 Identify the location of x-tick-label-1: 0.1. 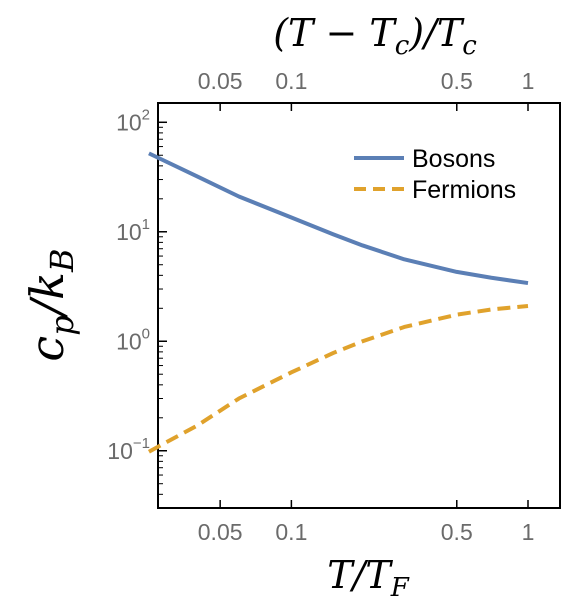
(291, 532).